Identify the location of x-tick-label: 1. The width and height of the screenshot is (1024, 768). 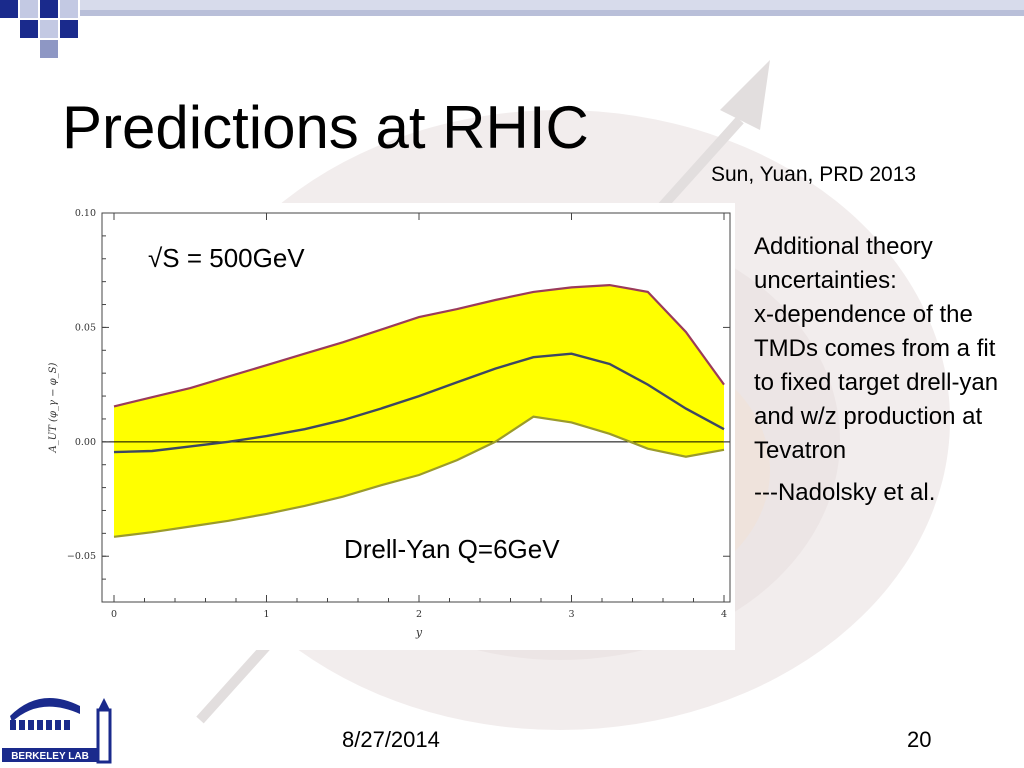
(266, 614).